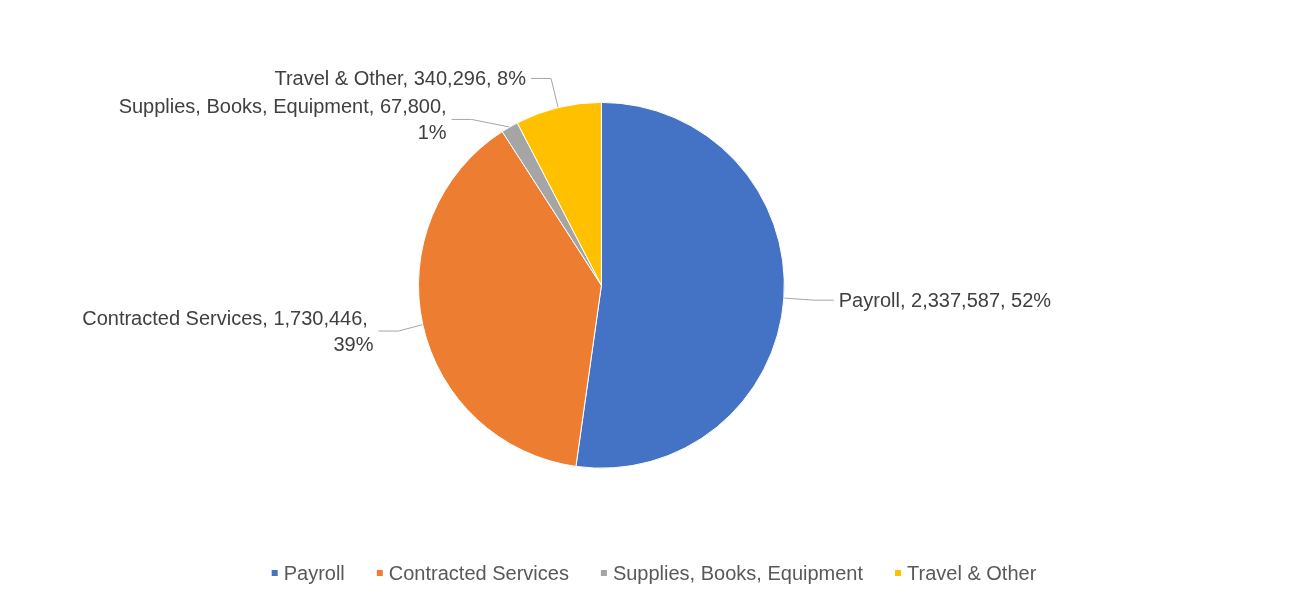  What do you see at coordinates (478, 573) in the screenshot?
I see `legend-label: Contracted Services` at bounding box center [478, 573].